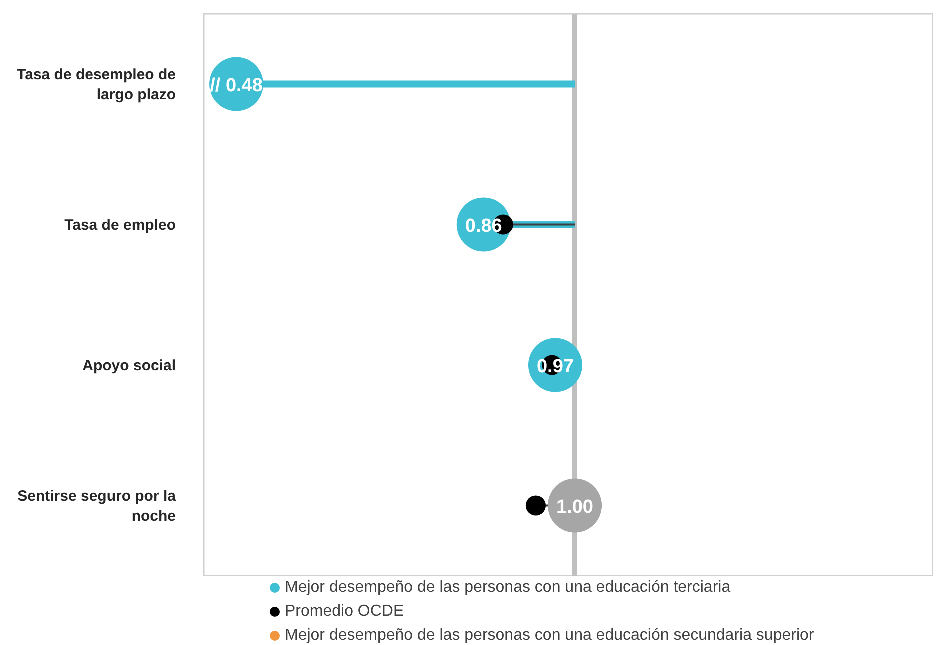 The height and width of the screenshot is (645, 941). I want to click on y-tick-label: Apoyo social, so click(129, 365).